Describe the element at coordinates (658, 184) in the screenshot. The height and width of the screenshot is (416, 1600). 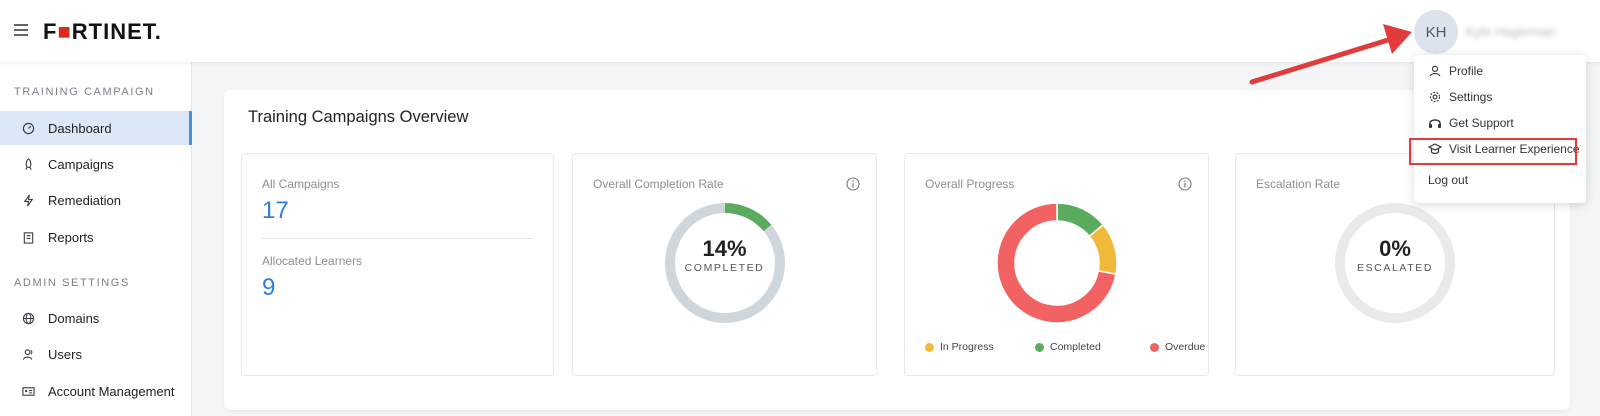
I see `completion-rate-label: Overall Completion Rate` at that location.